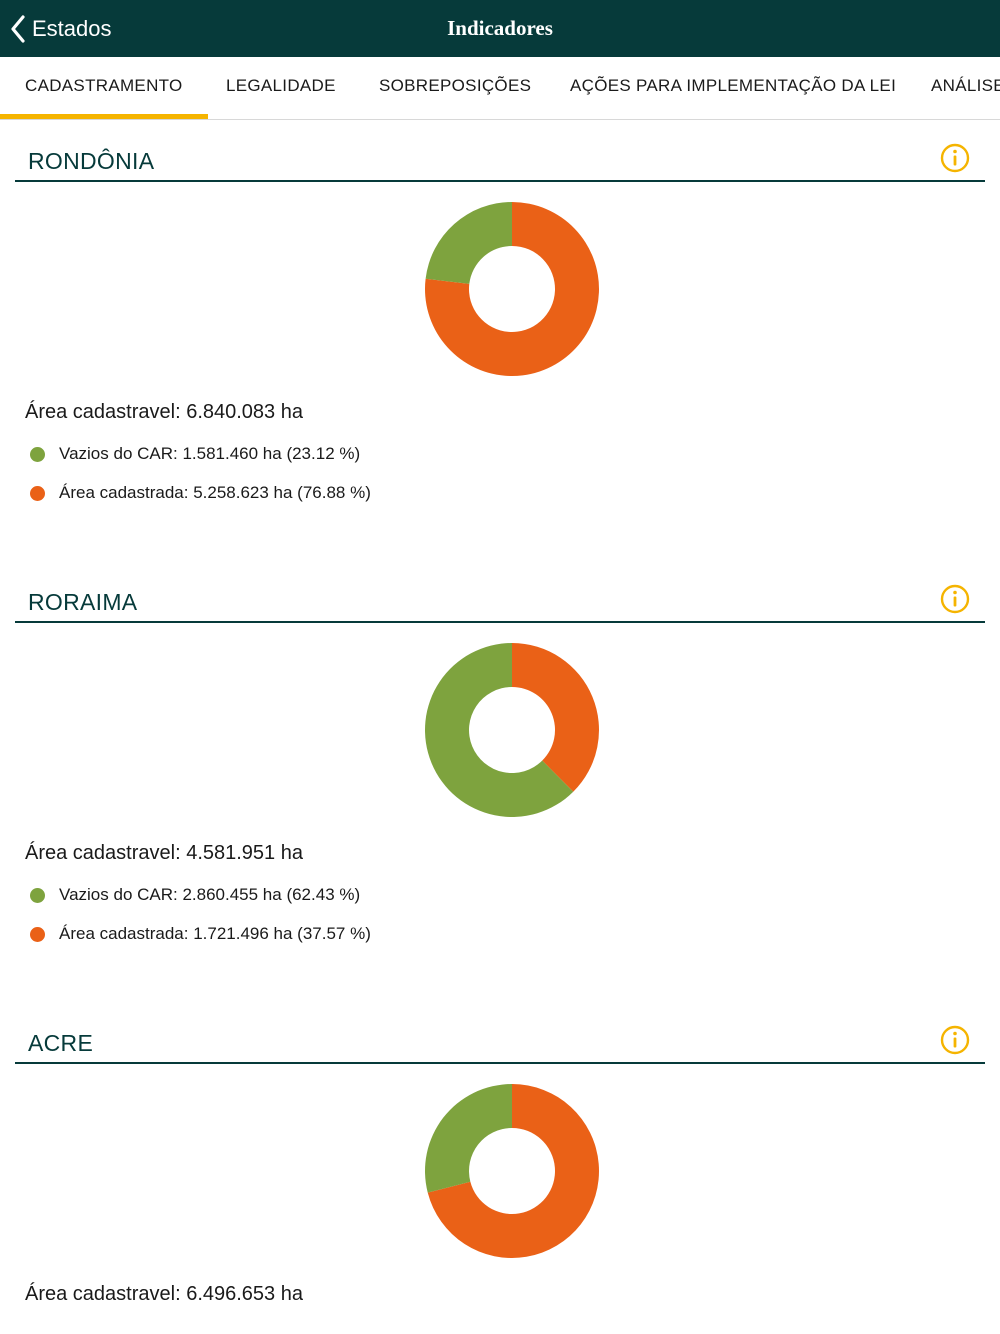 The height and width of the screenshot is (1334, 1000). Describe the element at coordinates (72, 28) in the screenshot. I see `back-label: Estados` at that location.